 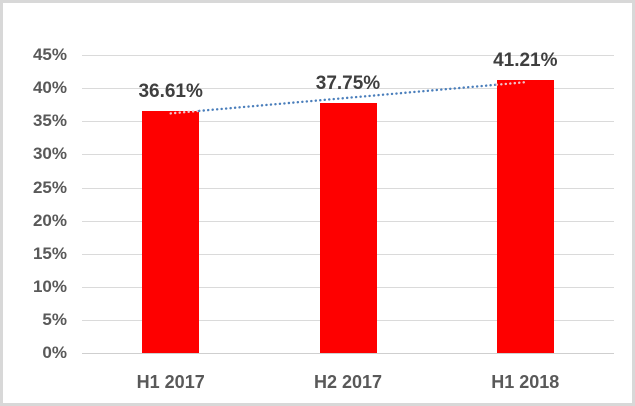 What do you see at coordinates (170, 382) in the screenshot?
I see `x-axis-label: H1 2017` at bounding box center [170, 382].